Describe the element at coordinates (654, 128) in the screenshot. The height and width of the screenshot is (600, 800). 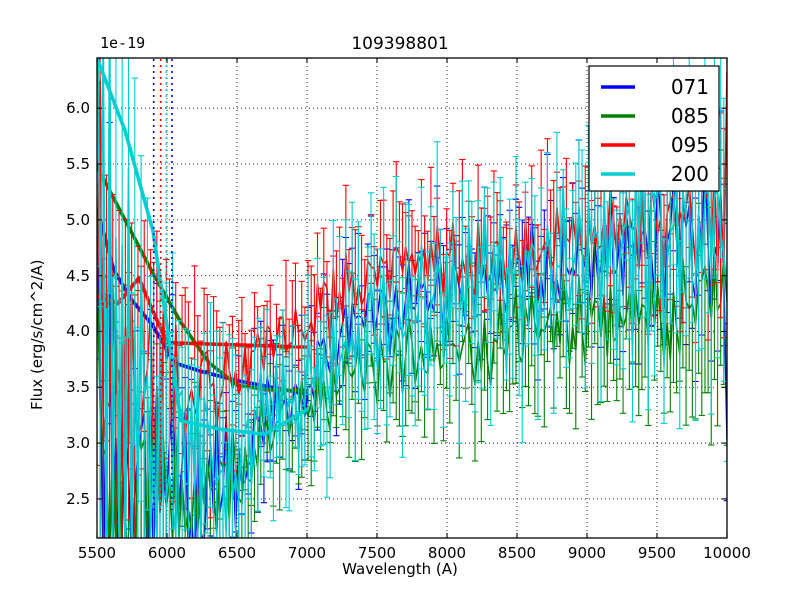
I see `legend: 071 085 095 200` at that location.